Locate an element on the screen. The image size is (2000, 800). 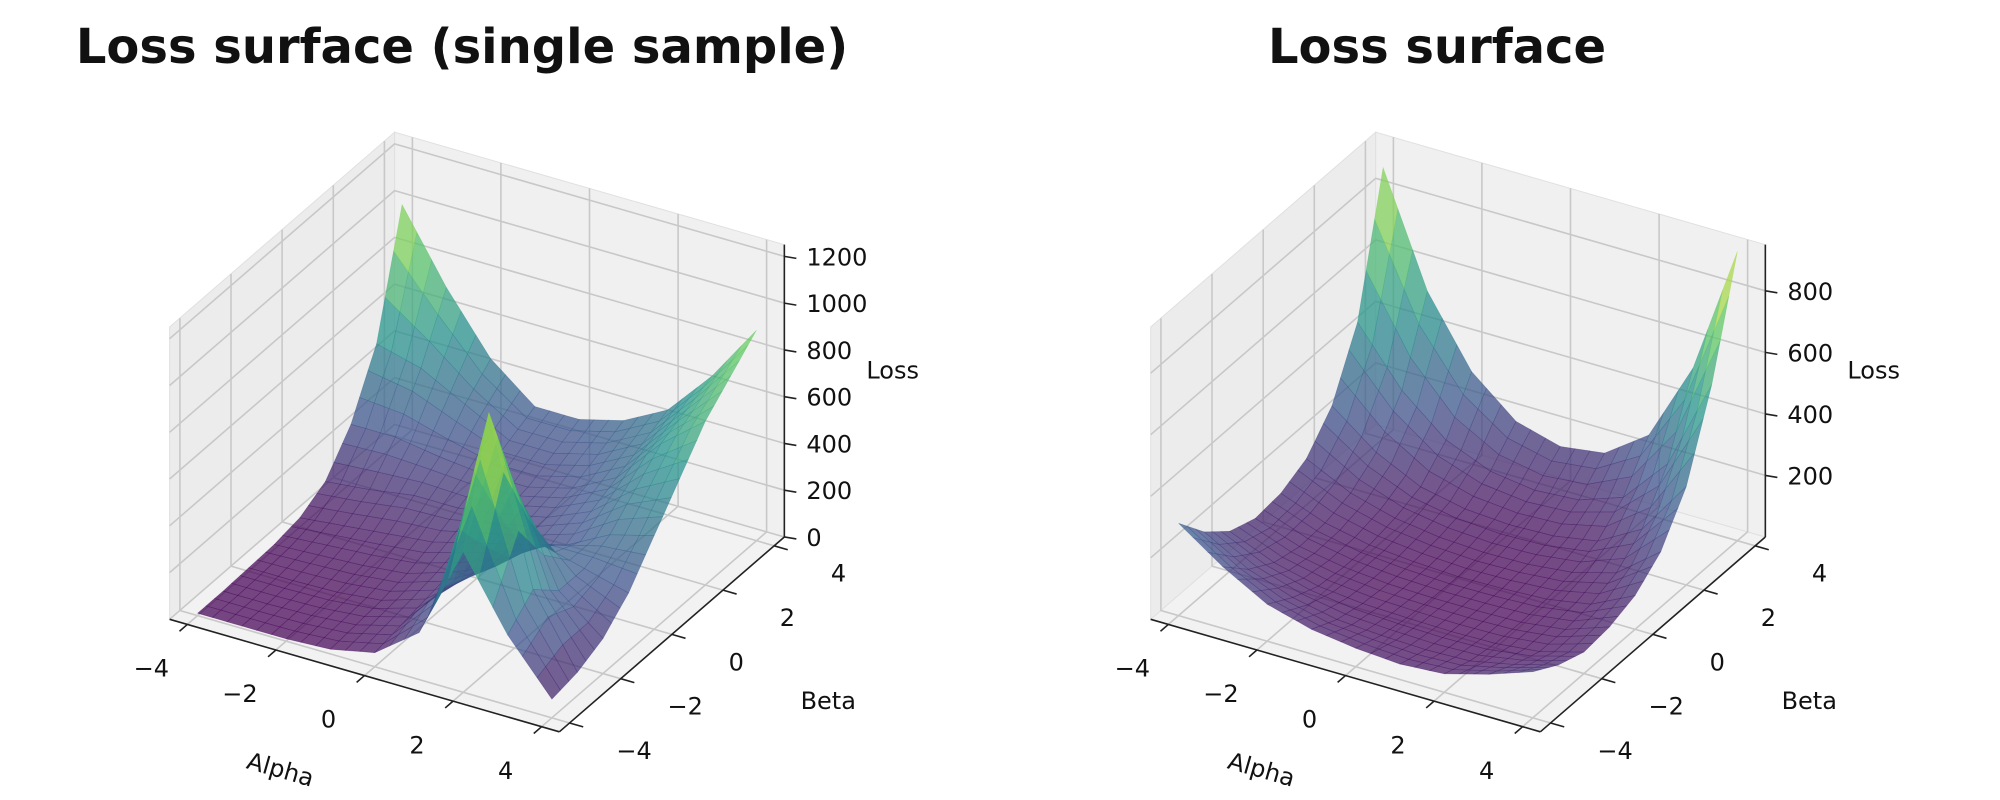
x-tick-label: −4 is located at coordinates (1132, 669).